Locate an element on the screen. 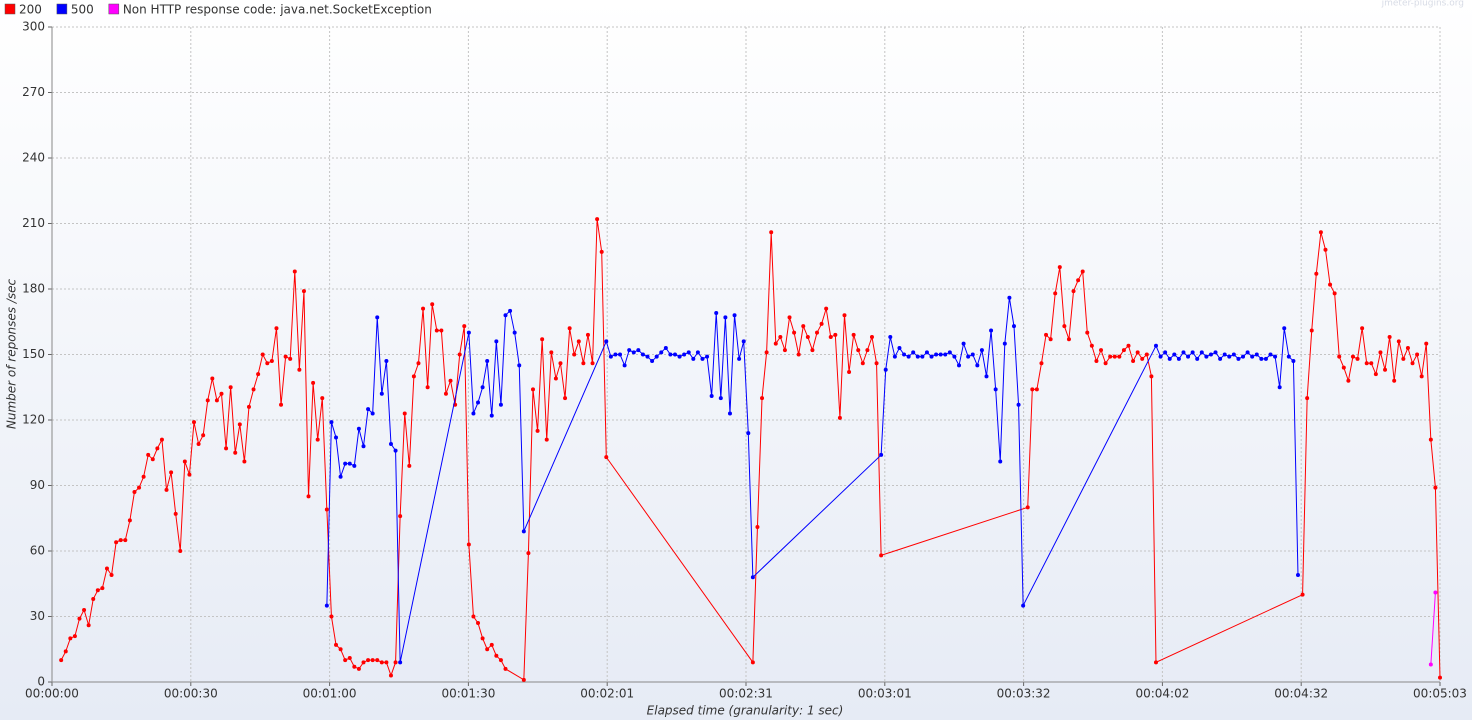 The image size is (1472, 720). y-tick-label: 30 is located at coordinates (37, 616).